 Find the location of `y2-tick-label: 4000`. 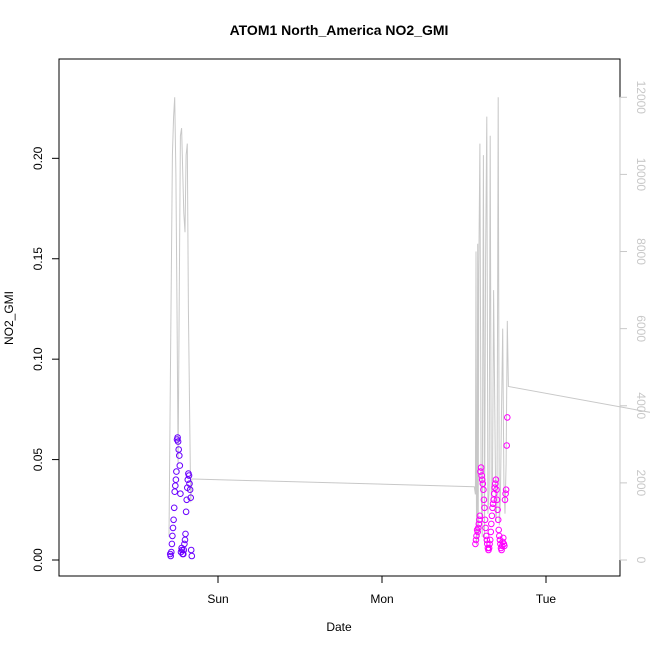

y2-tick-label: 4000 is located at coordinates (641, 405).